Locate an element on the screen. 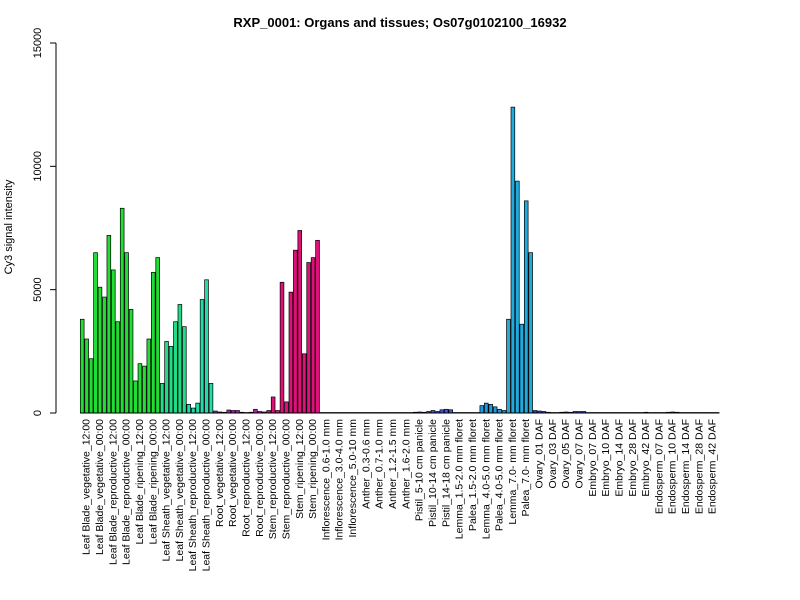 This screenshot has height=600, width=800. x-tick-label: Leaf Sheath_reproductive_00:00 is located at coordinates (207, 495).